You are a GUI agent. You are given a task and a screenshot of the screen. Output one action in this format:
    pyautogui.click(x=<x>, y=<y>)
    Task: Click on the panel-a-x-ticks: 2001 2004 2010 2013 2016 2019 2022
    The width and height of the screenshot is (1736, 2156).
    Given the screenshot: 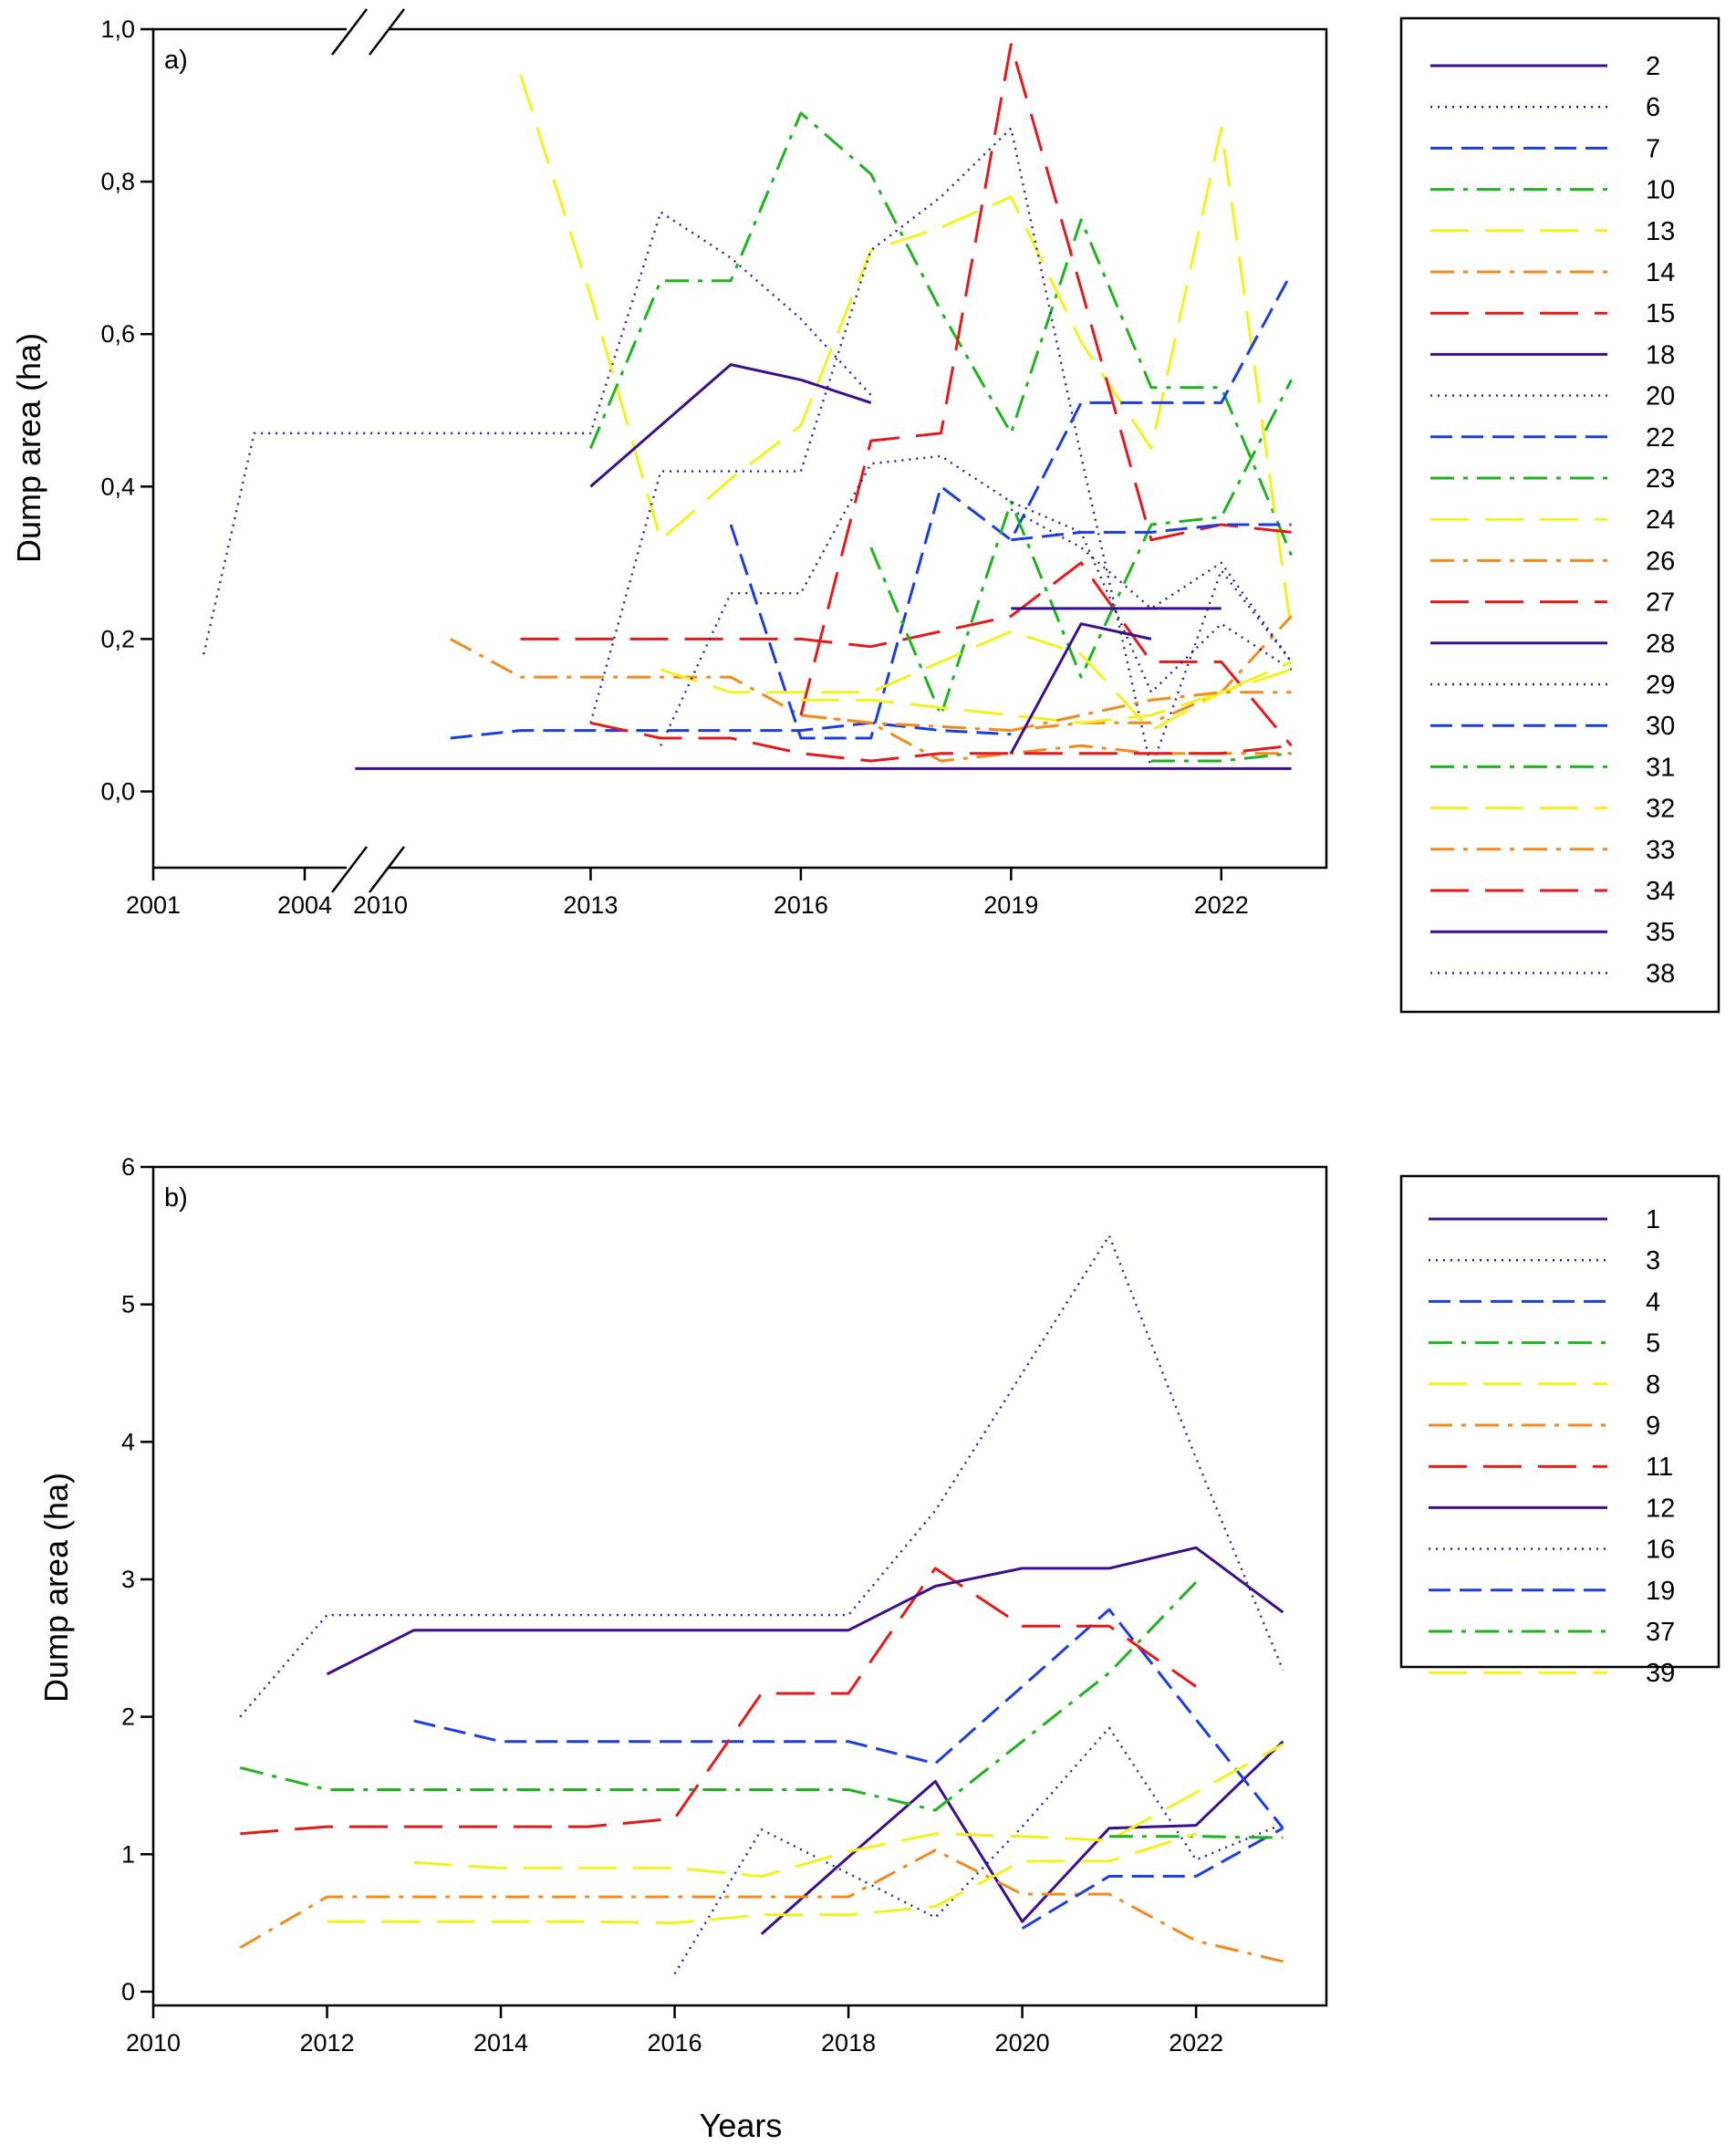 What is the action you would take?
    pyautogui.click(x=687, y=894)
    